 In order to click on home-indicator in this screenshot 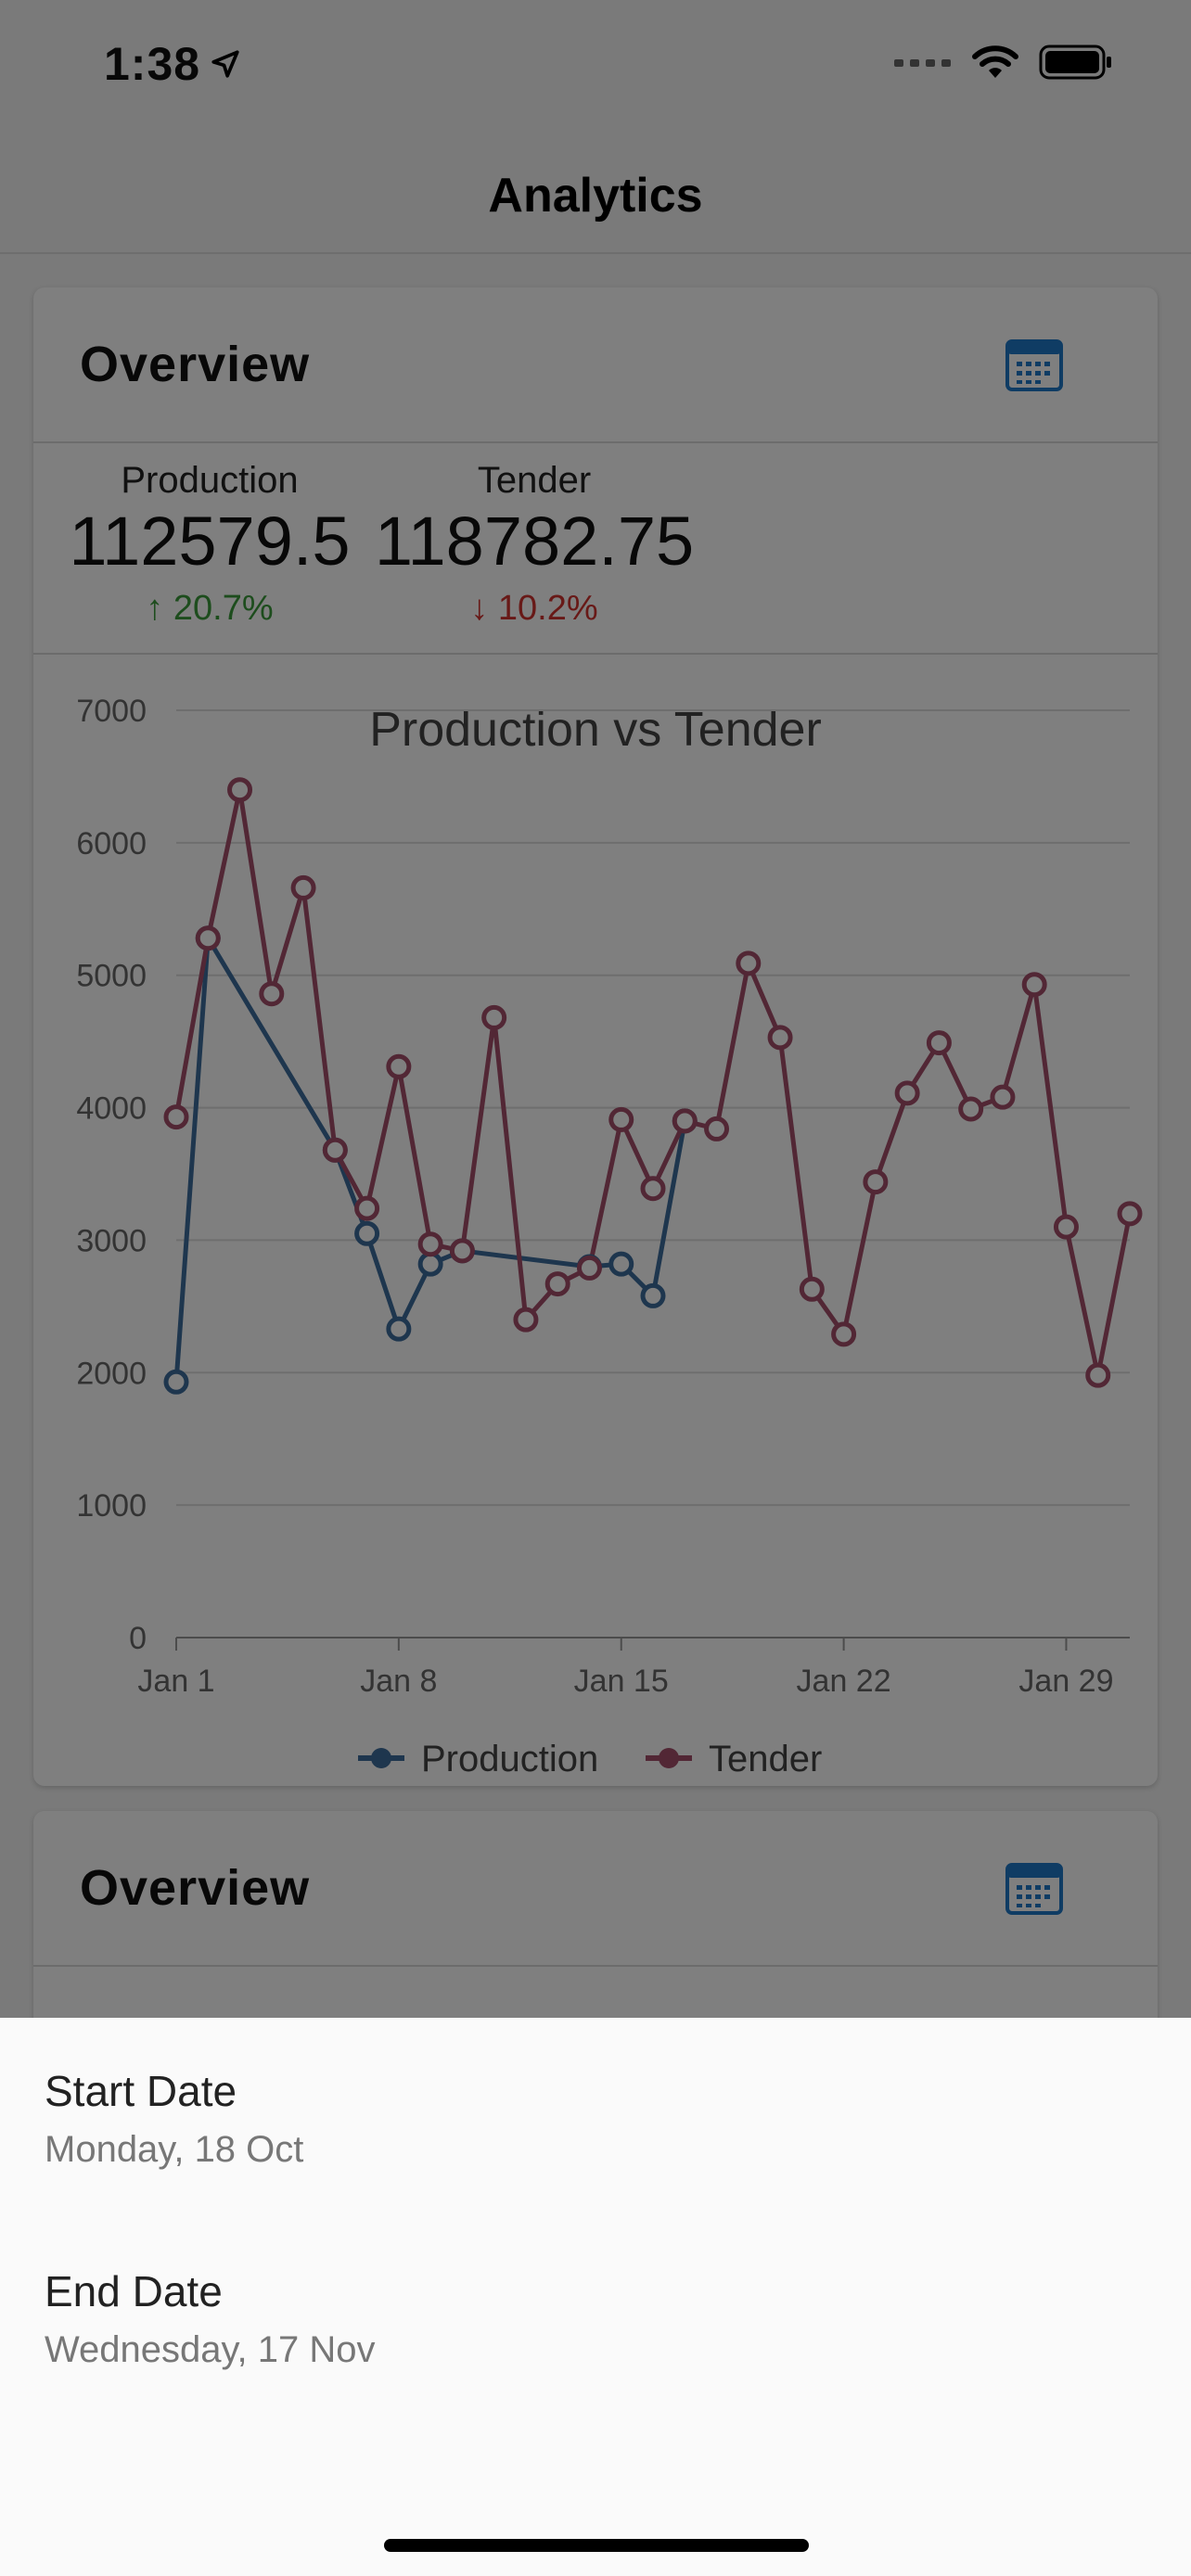, I will do `click(597, 2545)`.